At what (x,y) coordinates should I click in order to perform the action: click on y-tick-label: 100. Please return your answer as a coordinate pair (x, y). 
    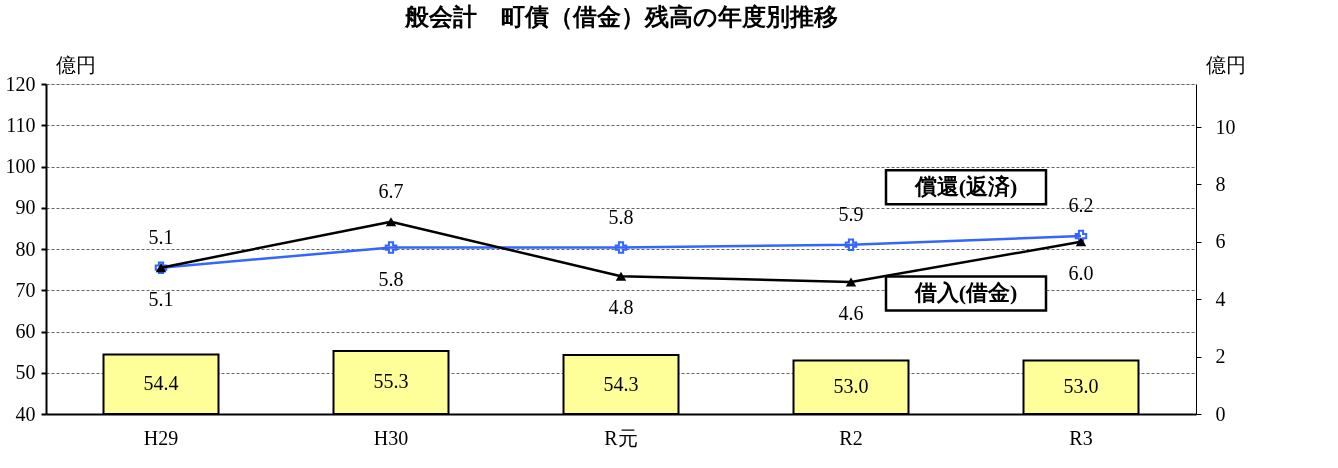
    Looking at the image, I should click on (20, 166).